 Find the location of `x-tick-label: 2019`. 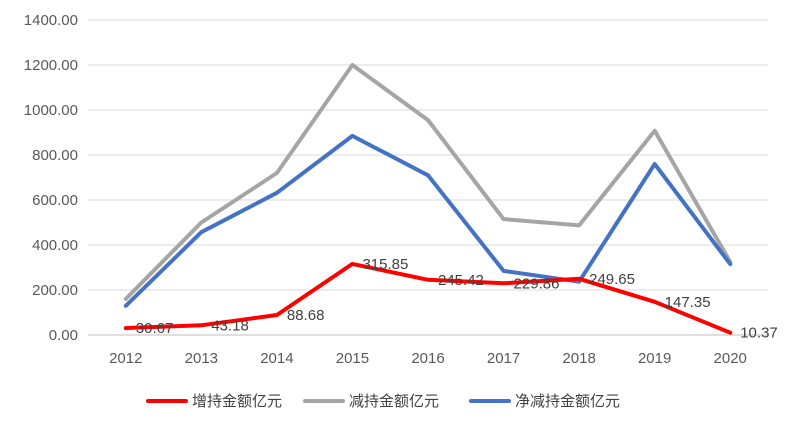

x-tick-label: 2019 is located at coordinates (654, 358).